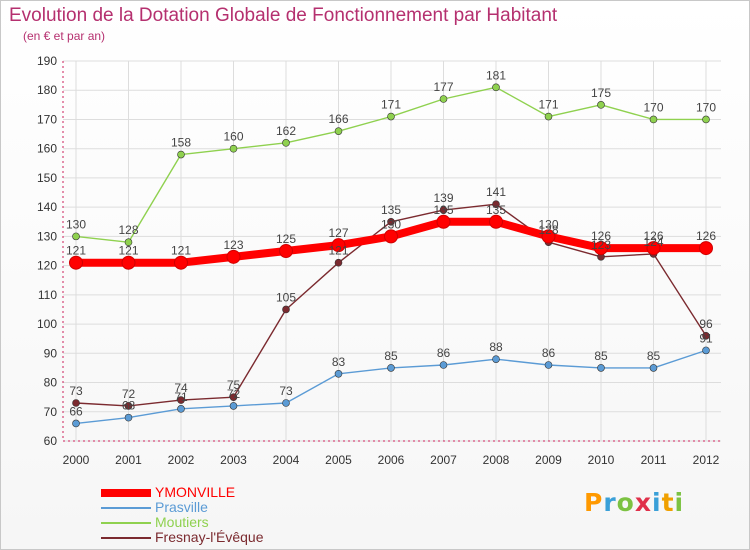 This screenshot has height=550, width=750. I want to click on y-tick-label: 160, so click(47, 149).